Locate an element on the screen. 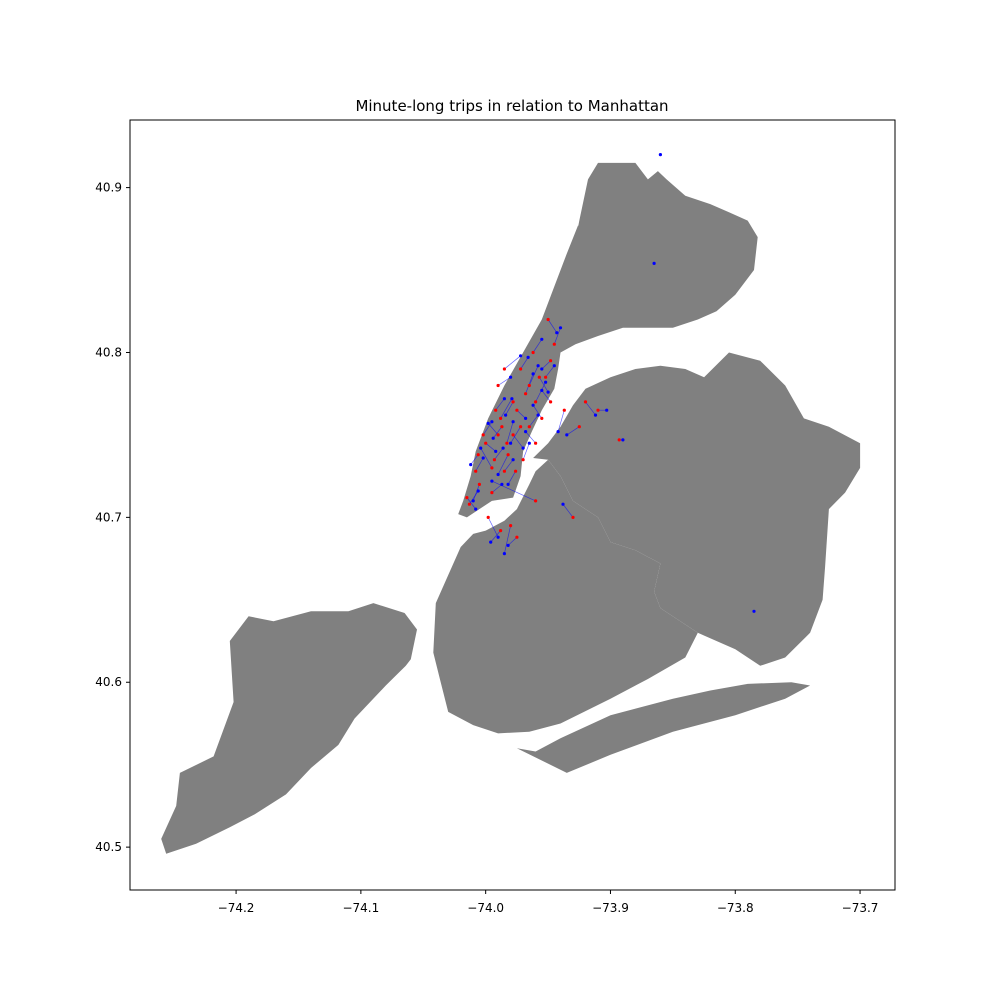  y-tick-label-1: 40.5 is located at coordinates (108, 847).